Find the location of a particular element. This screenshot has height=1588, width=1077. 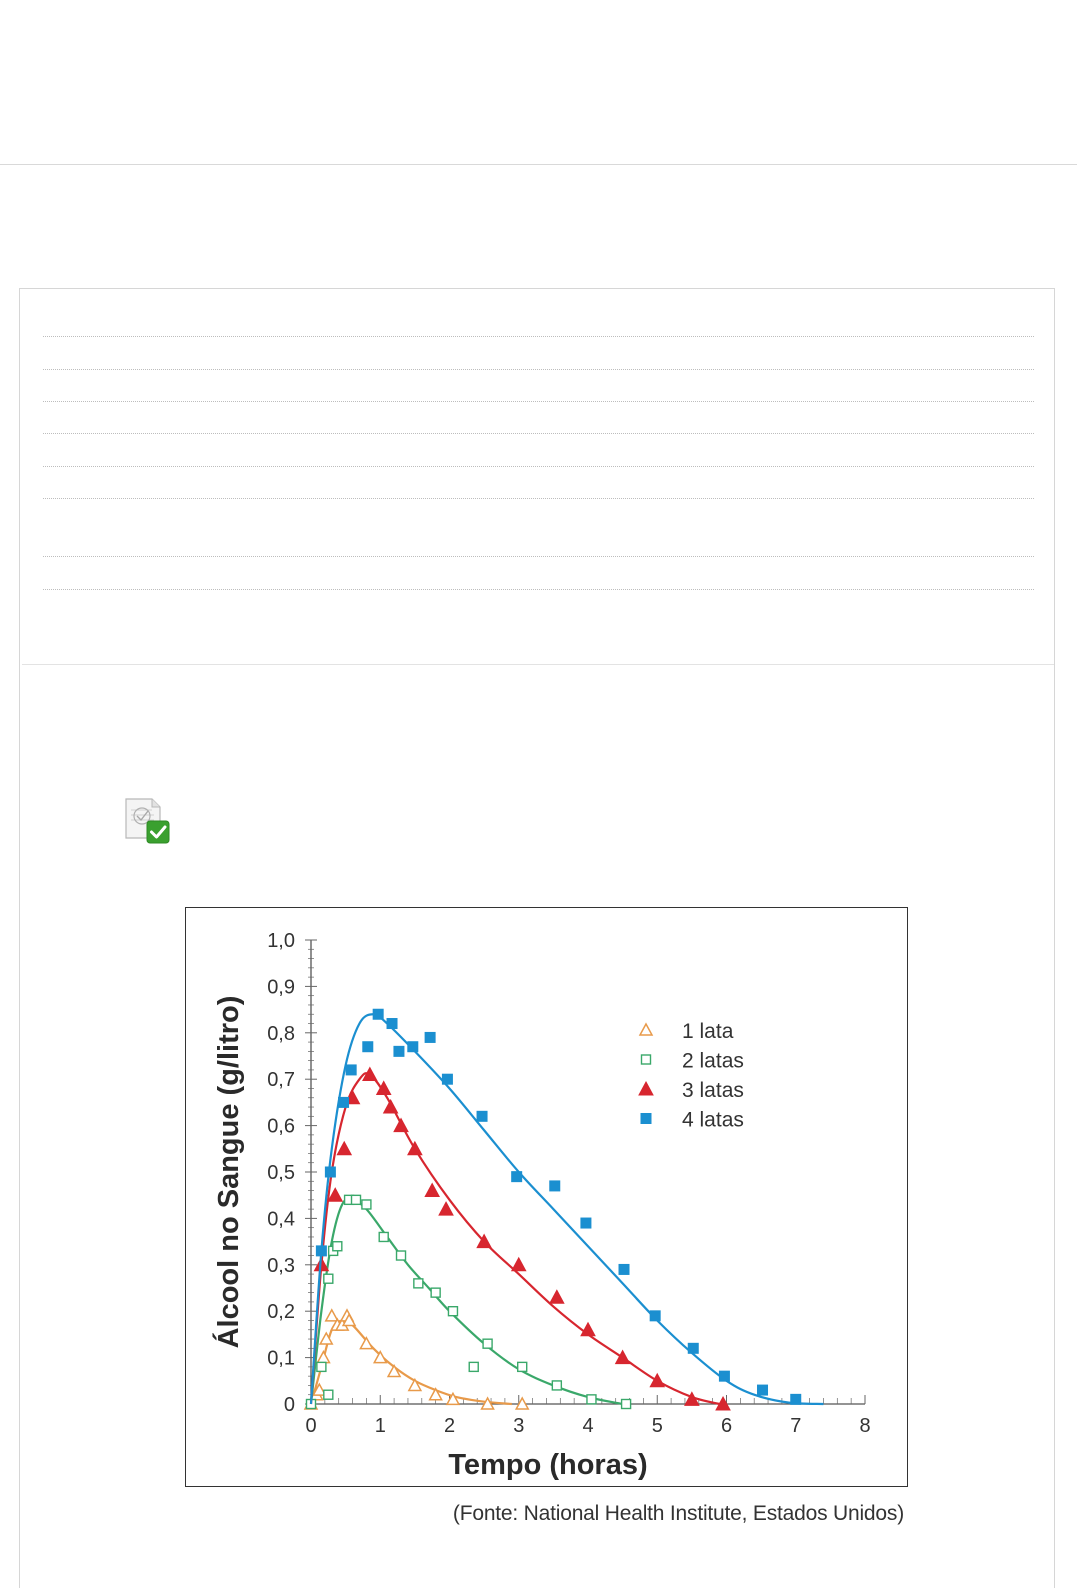

y-tick-label: 1,0 is located at coordinates (281, 941).